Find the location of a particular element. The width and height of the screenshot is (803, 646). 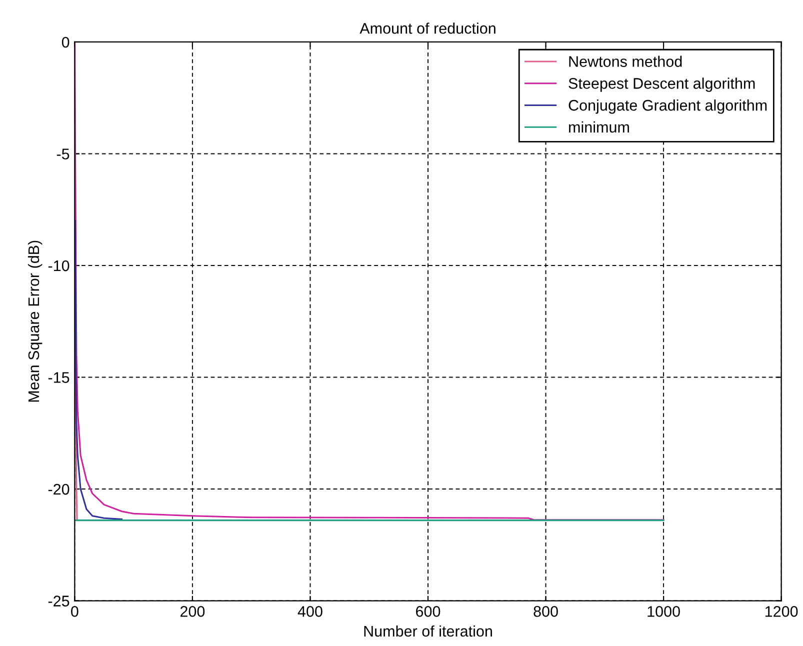

x-axis-title: Number of iteration is located at coordinates (428, 631).